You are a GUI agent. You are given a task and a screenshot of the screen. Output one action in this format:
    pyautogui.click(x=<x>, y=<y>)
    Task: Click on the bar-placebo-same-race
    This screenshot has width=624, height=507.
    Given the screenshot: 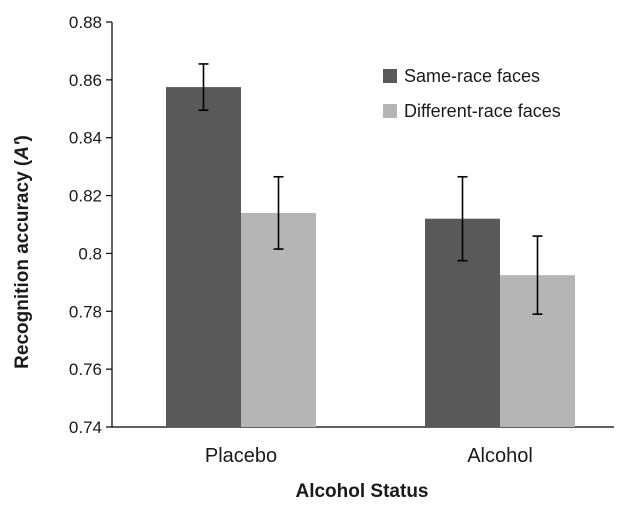 What is the action you would take?
    pyautogui.click(x=203, y=257)
    